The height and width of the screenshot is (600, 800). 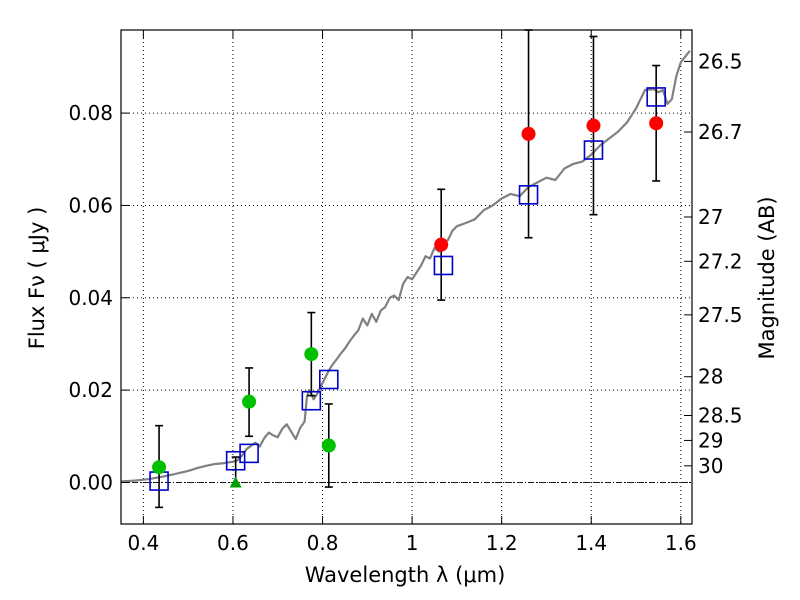 What do you see at coordinates (720, 315) in the screenshot?
I see `right-tick-label: 27.5` at bounding box center [720, 315].